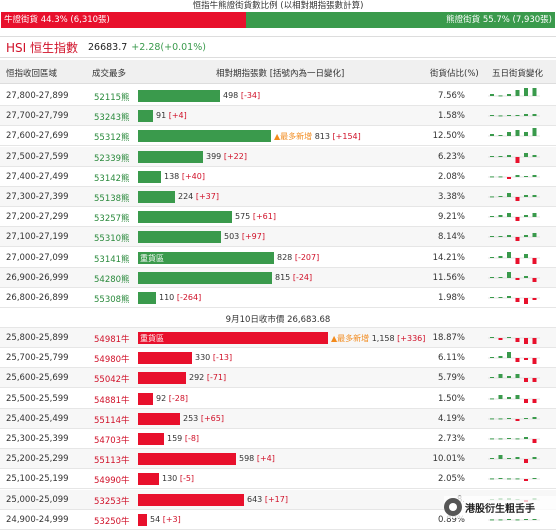 The height and width of the screenshot is (530, 556). Describe the element at coordinates (400, 20) in the screenshot. I see `bear-ratio-segment: 熊證街貨 55.7% (7,930張)` at that location.